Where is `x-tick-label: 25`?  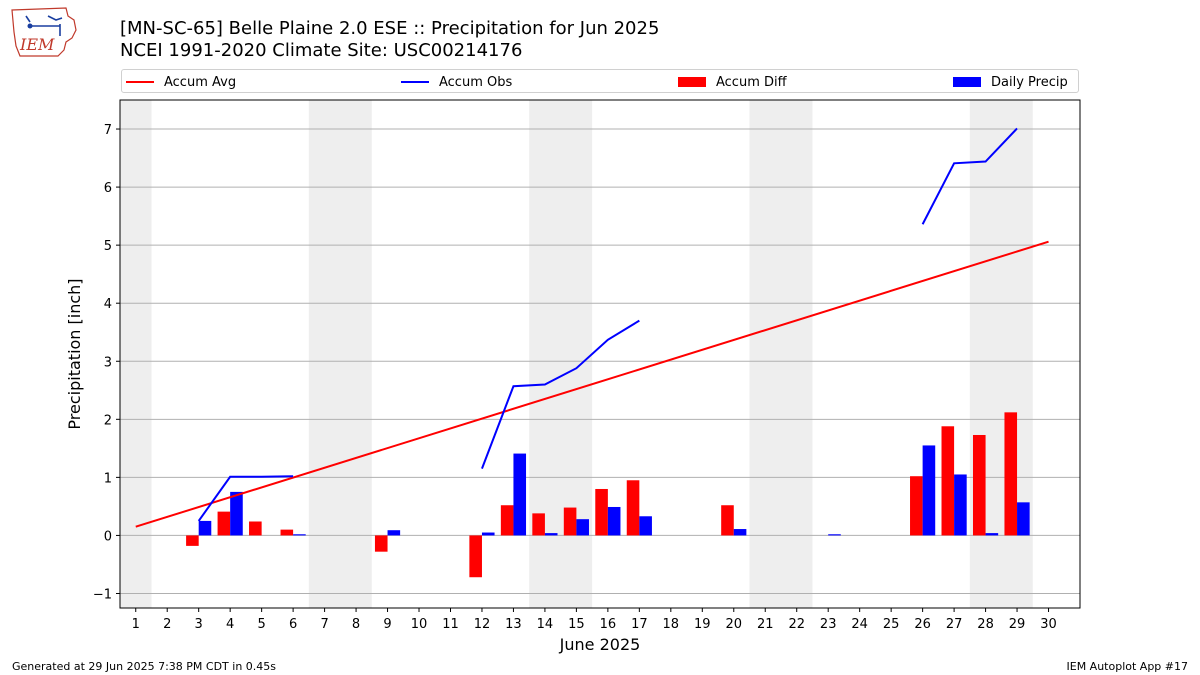
x-tick-label: 25 is located at coordinates (891, 624).